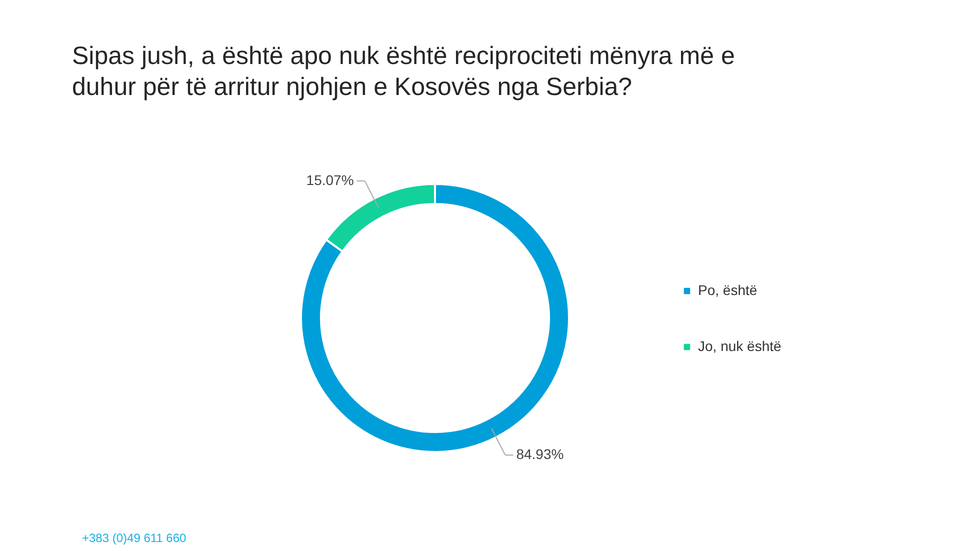 Image resolution: width=980 pixels, height=551 pixels. Describe the element at coordinates (740, 346) in the screenshot. I see `legend-label: Jo, nuk është` at that location.